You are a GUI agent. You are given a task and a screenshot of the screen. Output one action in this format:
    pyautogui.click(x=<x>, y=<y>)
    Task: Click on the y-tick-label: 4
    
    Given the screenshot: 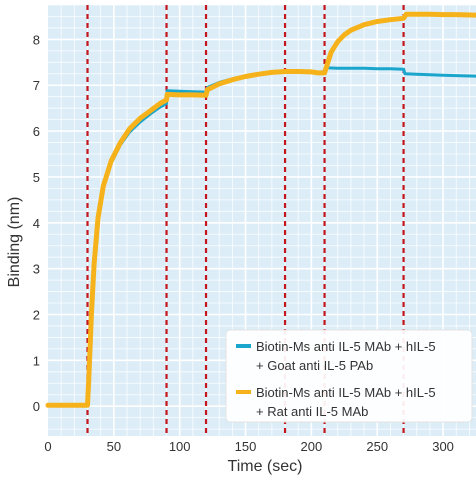 What is the action you would take?
    pyautogui.click(x=36, y=223)
    